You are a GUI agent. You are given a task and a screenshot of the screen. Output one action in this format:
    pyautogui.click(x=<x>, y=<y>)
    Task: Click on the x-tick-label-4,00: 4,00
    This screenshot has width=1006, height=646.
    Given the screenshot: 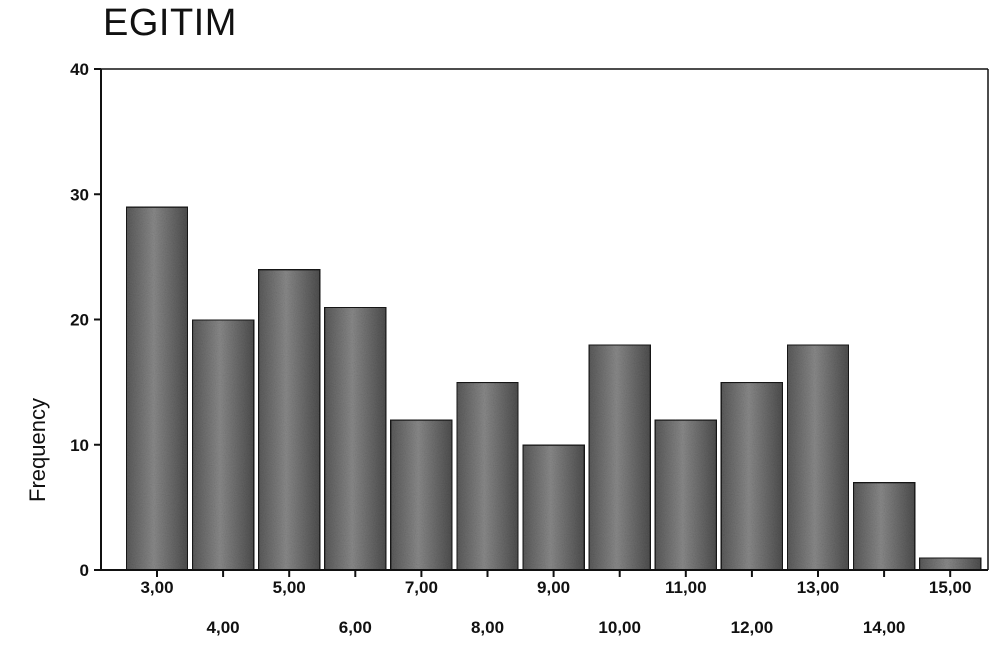 What is the action you would take?
    pyautogui.click(x=223, y=627)
    